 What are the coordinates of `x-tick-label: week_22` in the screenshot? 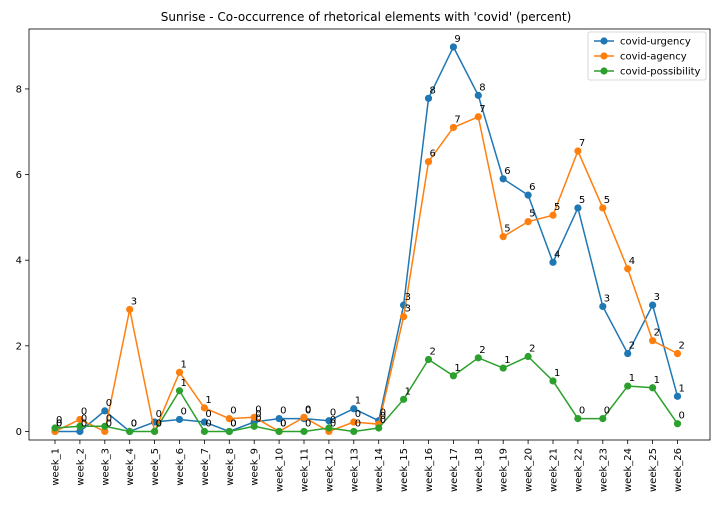 It's located at (578, 470).